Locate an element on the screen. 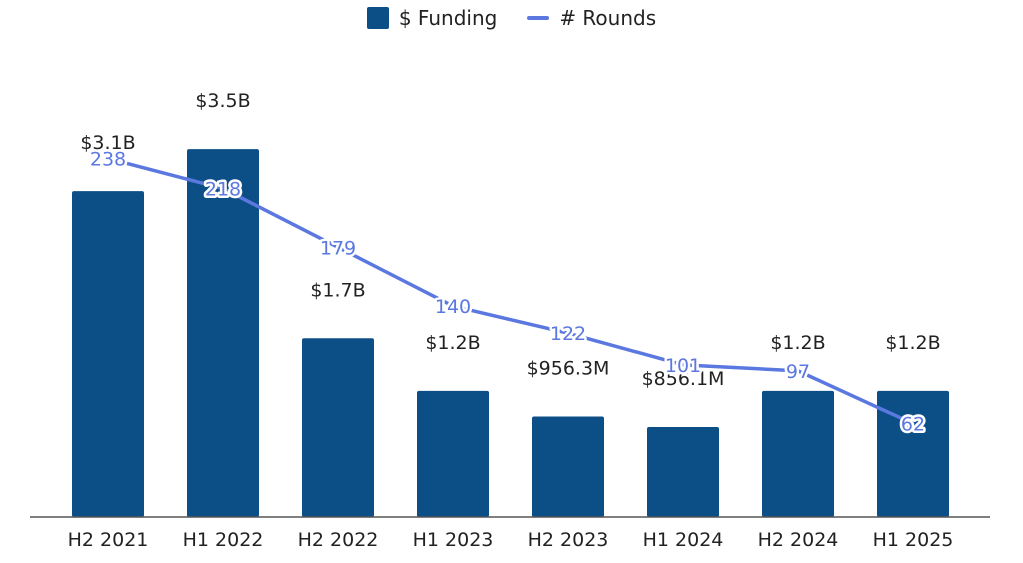 This screenshot has width=1023, height=563. line-data-label-halo: 97 is located at coordinates (798, 372).